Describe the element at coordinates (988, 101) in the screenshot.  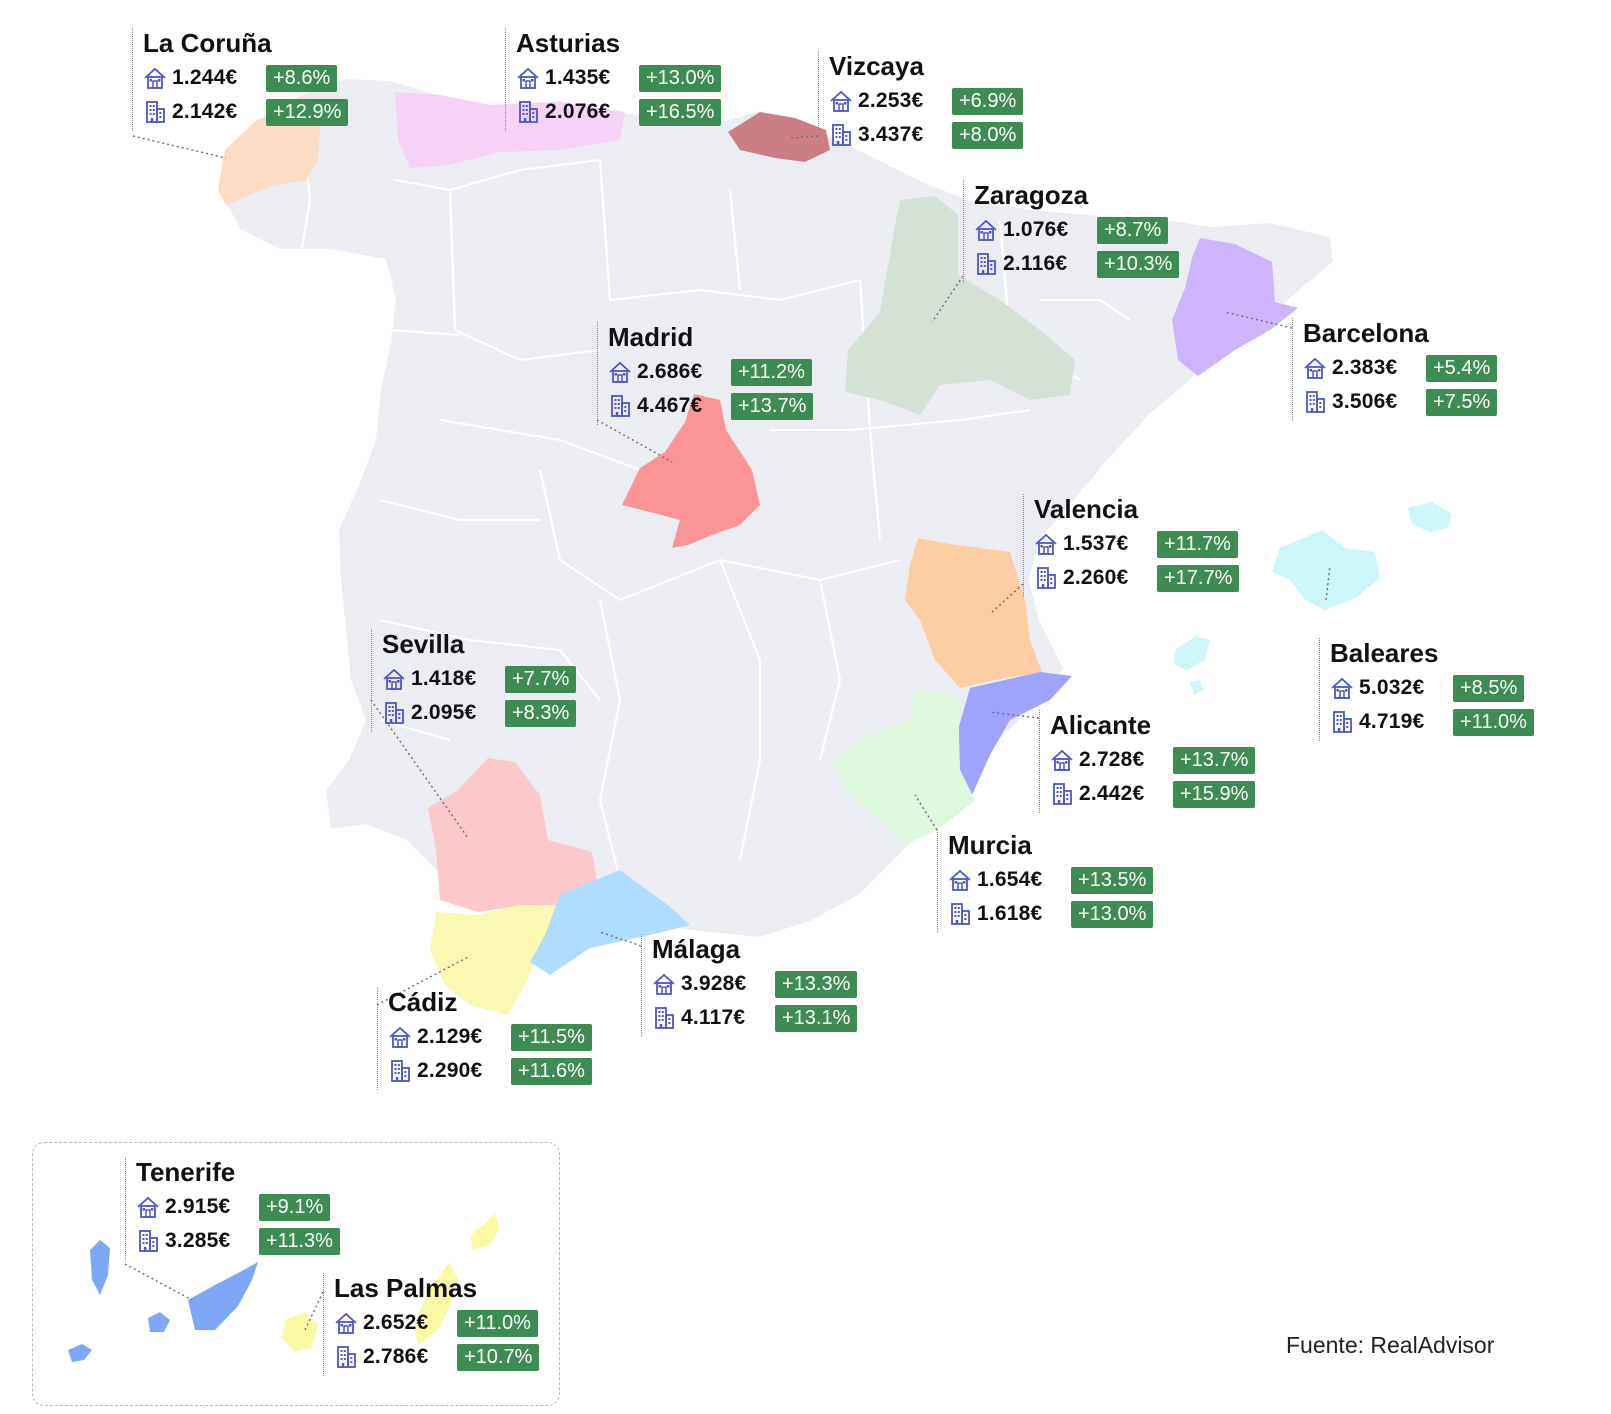
I see `house-change-badge: +6.9%` at that location.